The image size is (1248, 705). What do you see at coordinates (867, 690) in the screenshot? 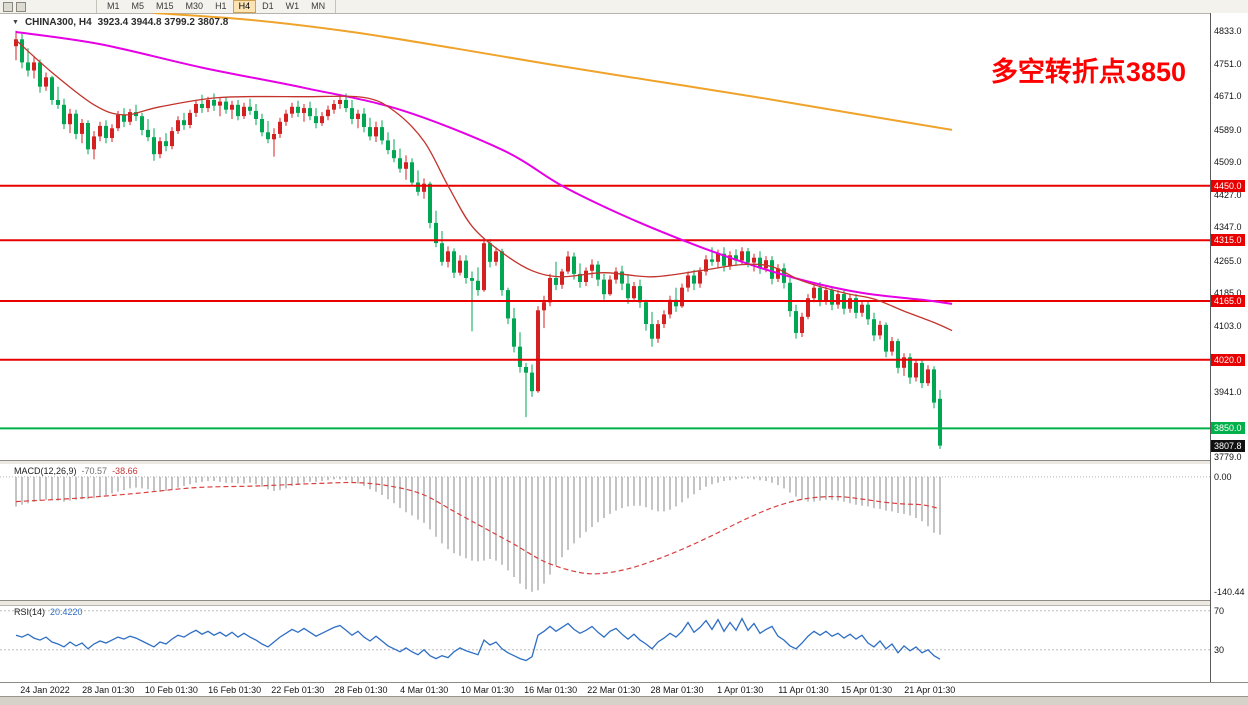
I see `date-label: 15 Apr 01:30` at bounding box center [867, 690].